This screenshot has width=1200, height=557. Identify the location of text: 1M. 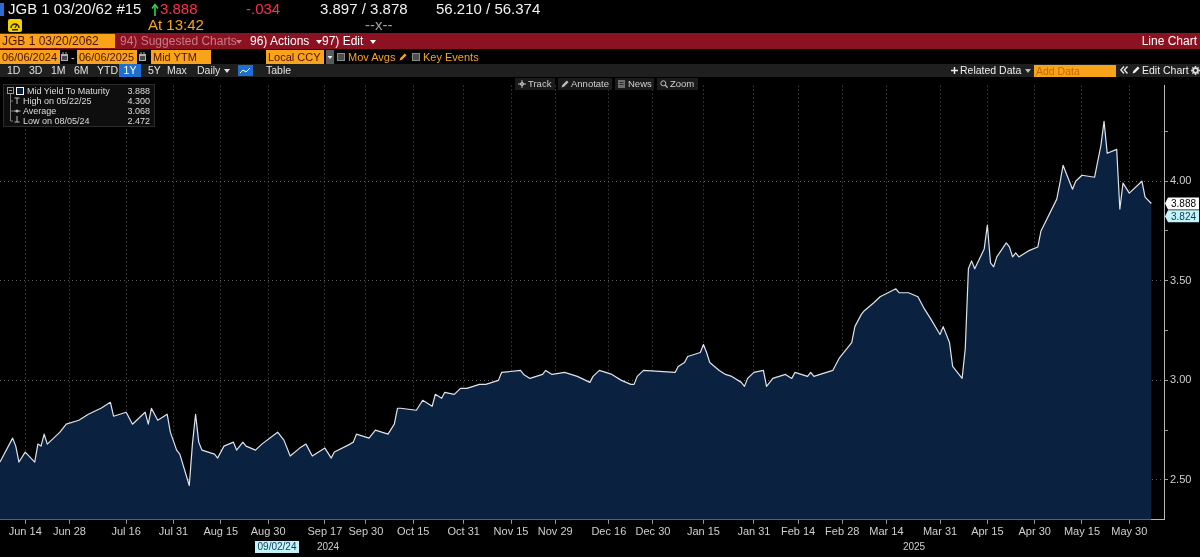
(58, 70).